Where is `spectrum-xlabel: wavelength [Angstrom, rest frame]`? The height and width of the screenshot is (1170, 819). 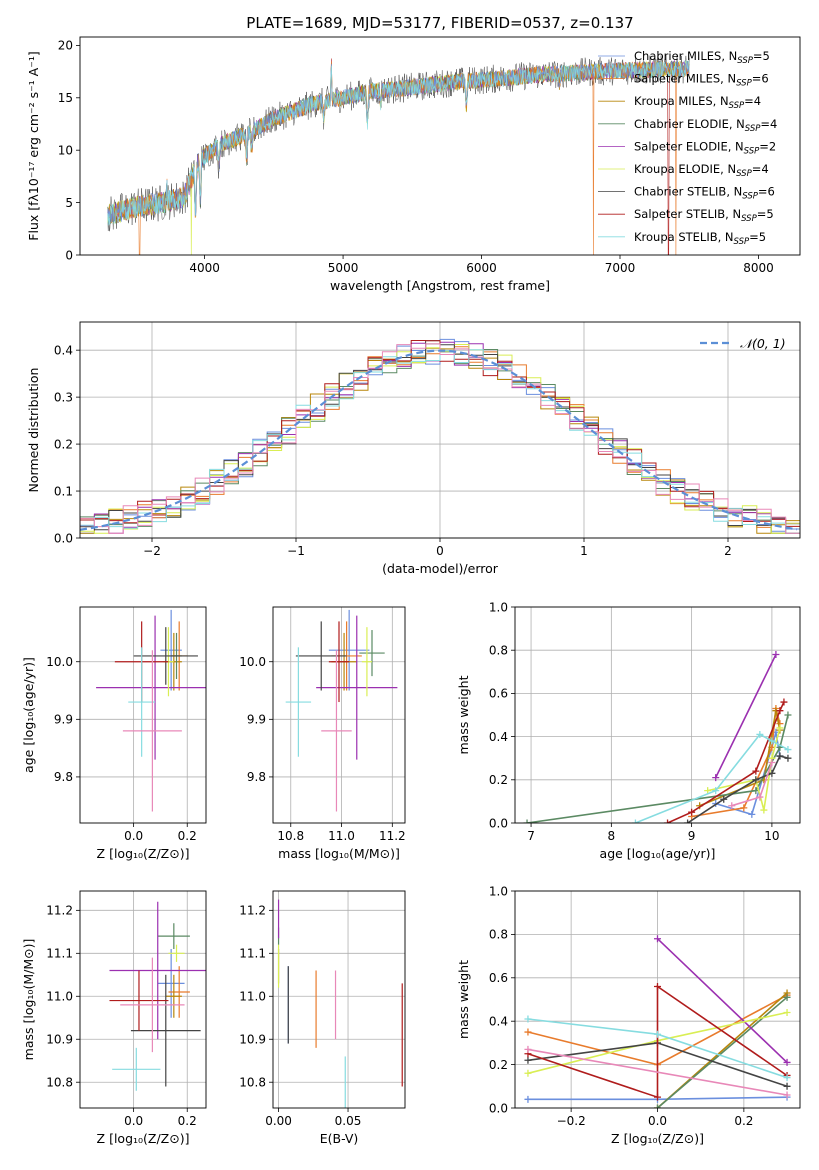
spectrum-xlabel: wavelength [Angstrom, rest frame] is located at coordinates (440, 285).